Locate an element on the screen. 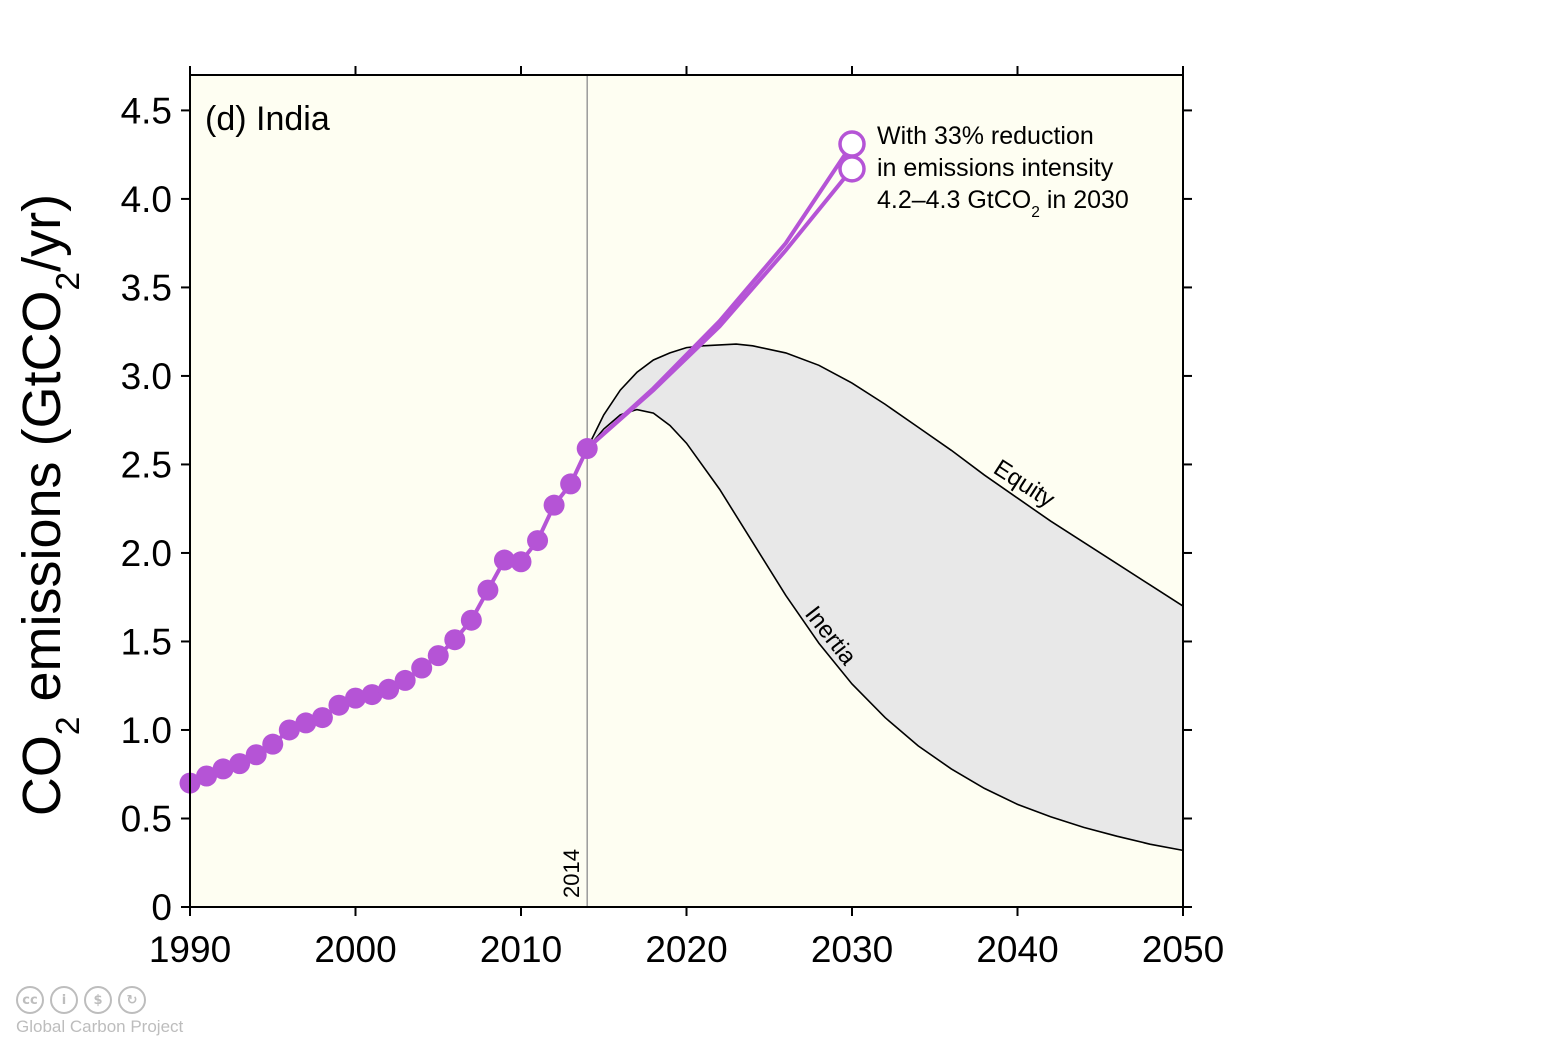  y-tick-label: 0.5 is located at coordinates (146, 818).